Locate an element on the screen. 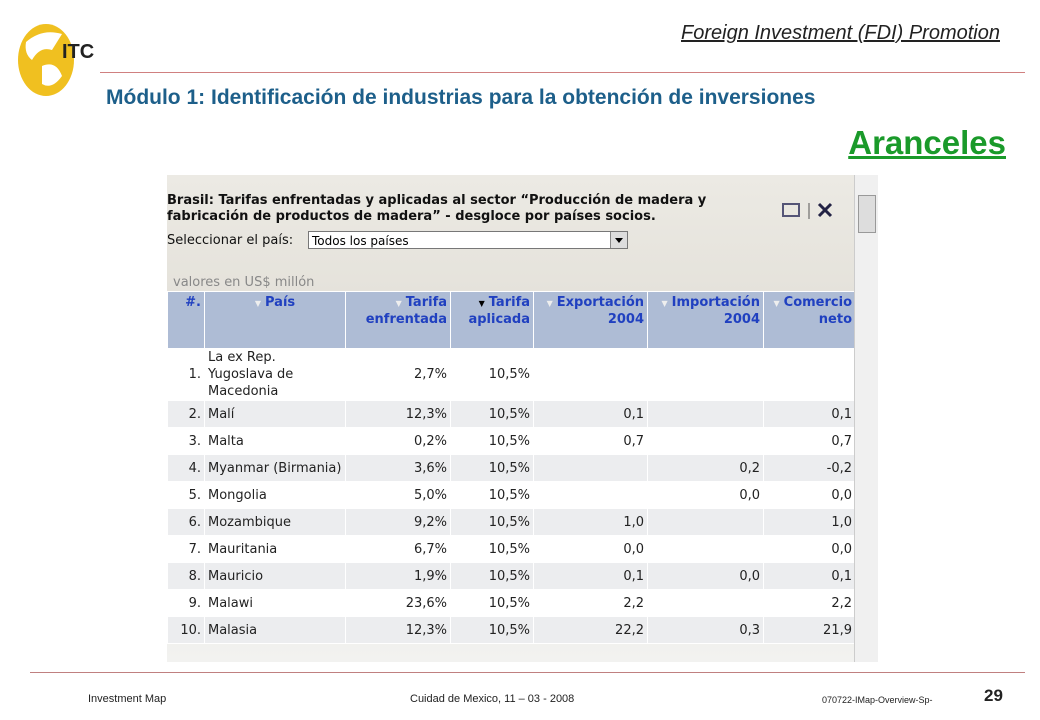 The width and height of the screenshot is (1040, 720). column-header: Comercio neto is located at coordinates (809, 320).